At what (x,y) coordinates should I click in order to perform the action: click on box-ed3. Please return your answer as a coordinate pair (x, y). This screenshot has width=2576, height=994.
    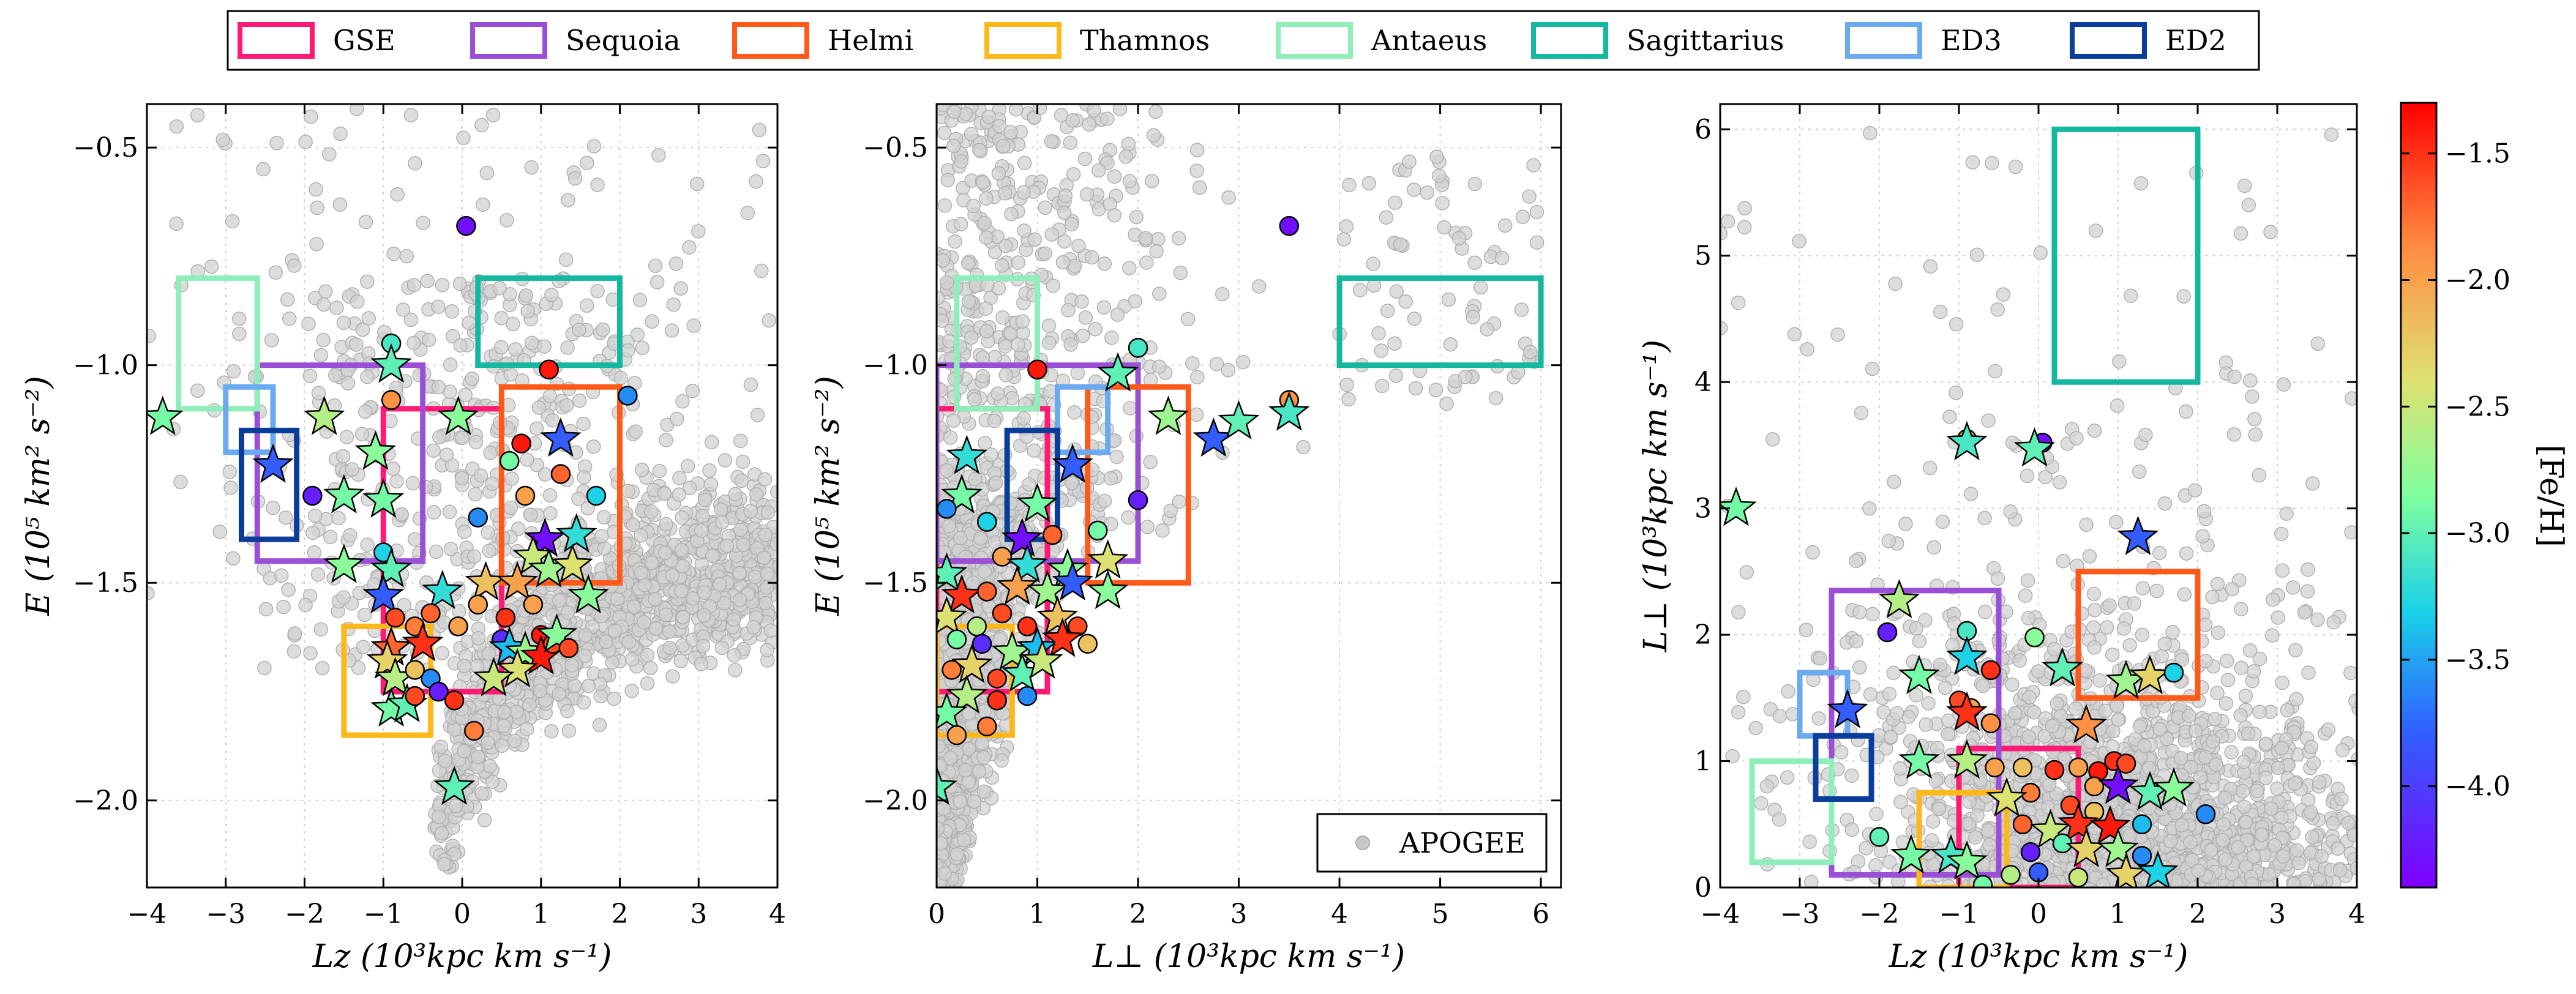
    Looking at the image, I should click on (1082, 419).